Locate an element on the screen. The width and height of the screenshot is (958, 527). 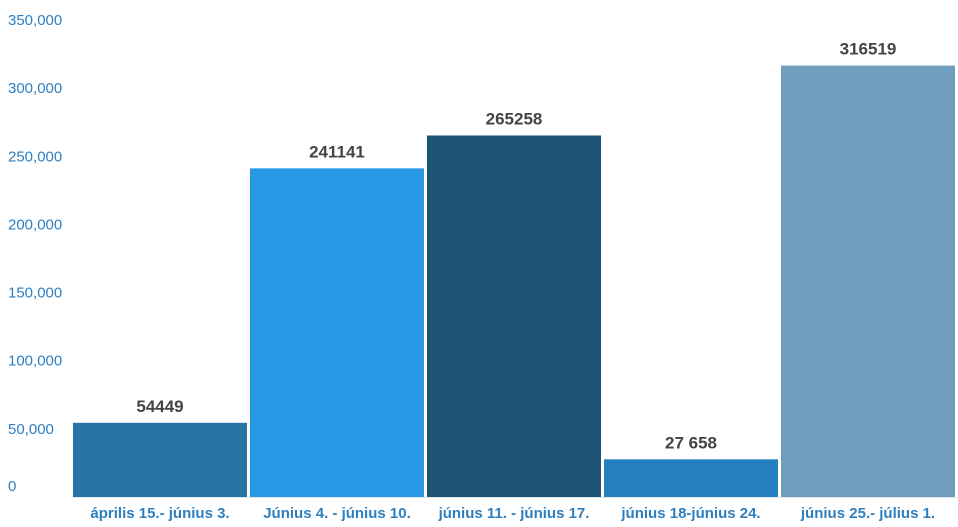
x-tick-label: június 11. - június 17. is located at coordinates (514, 513).